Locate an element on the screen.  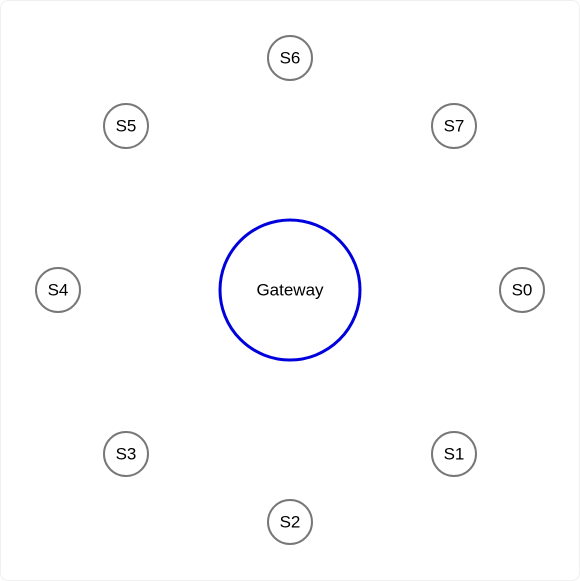
satellite-label: S5 is located at coordinates (126, 126).